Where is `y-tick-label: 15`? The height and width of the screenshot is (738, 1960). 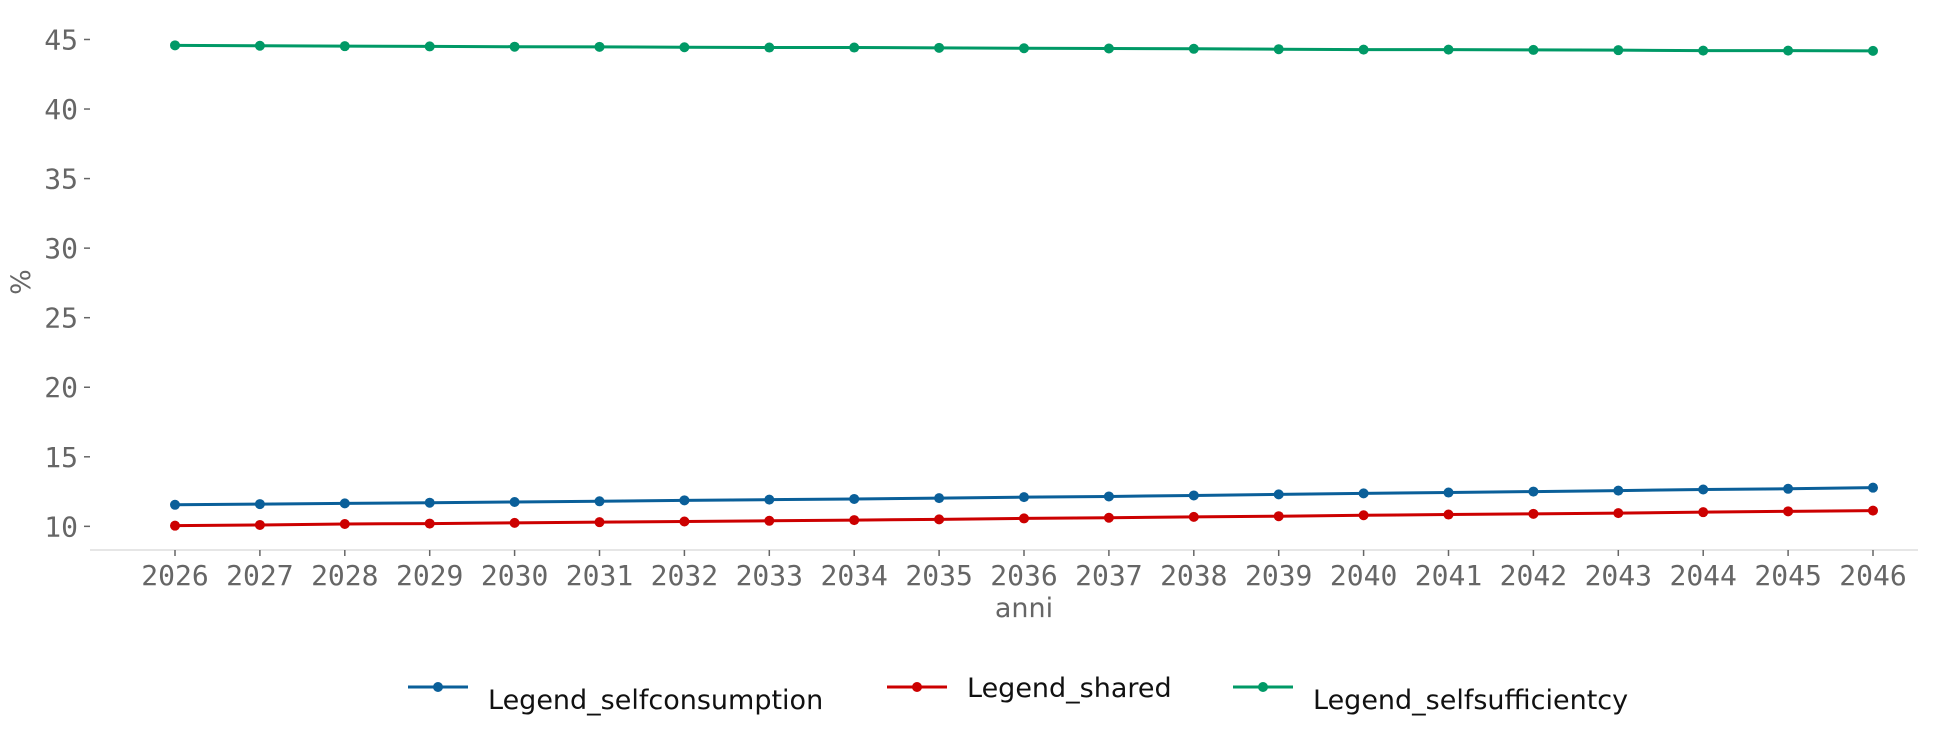
y-tick-label: 15 is located at coordinates (61, 457).